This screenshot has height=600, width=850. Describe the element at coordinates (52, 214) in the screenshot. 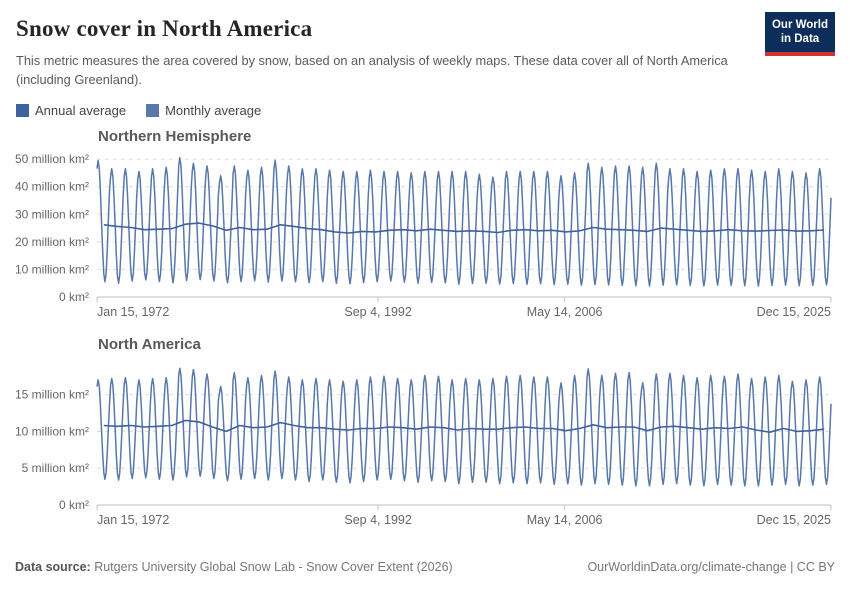

I see `svg-text: 30 million km²` at that location.